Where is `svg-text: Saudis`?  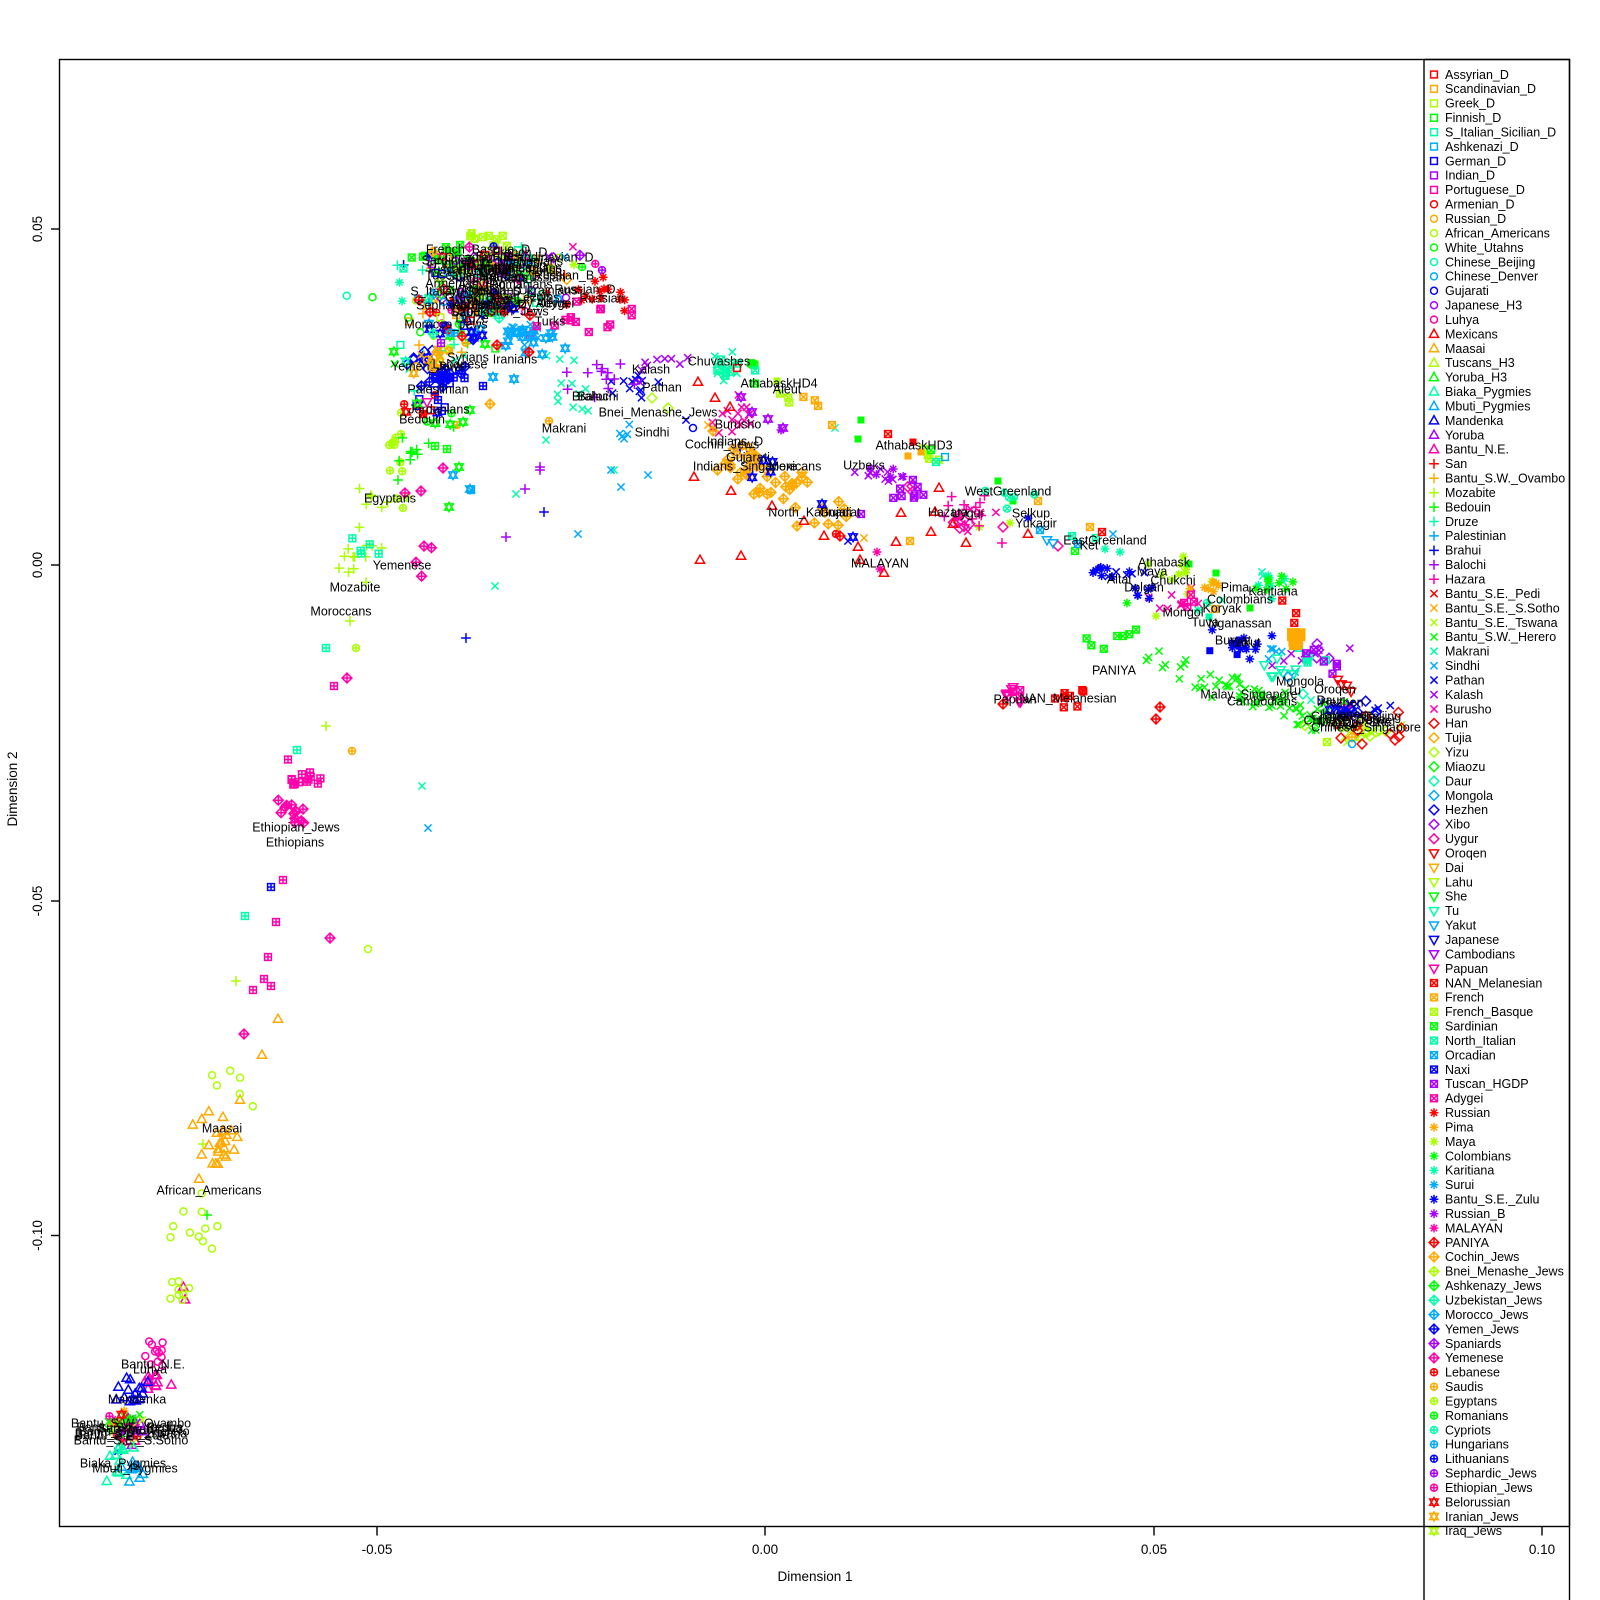
svg-text: Saudis is located at coordinates (1464, 1387).